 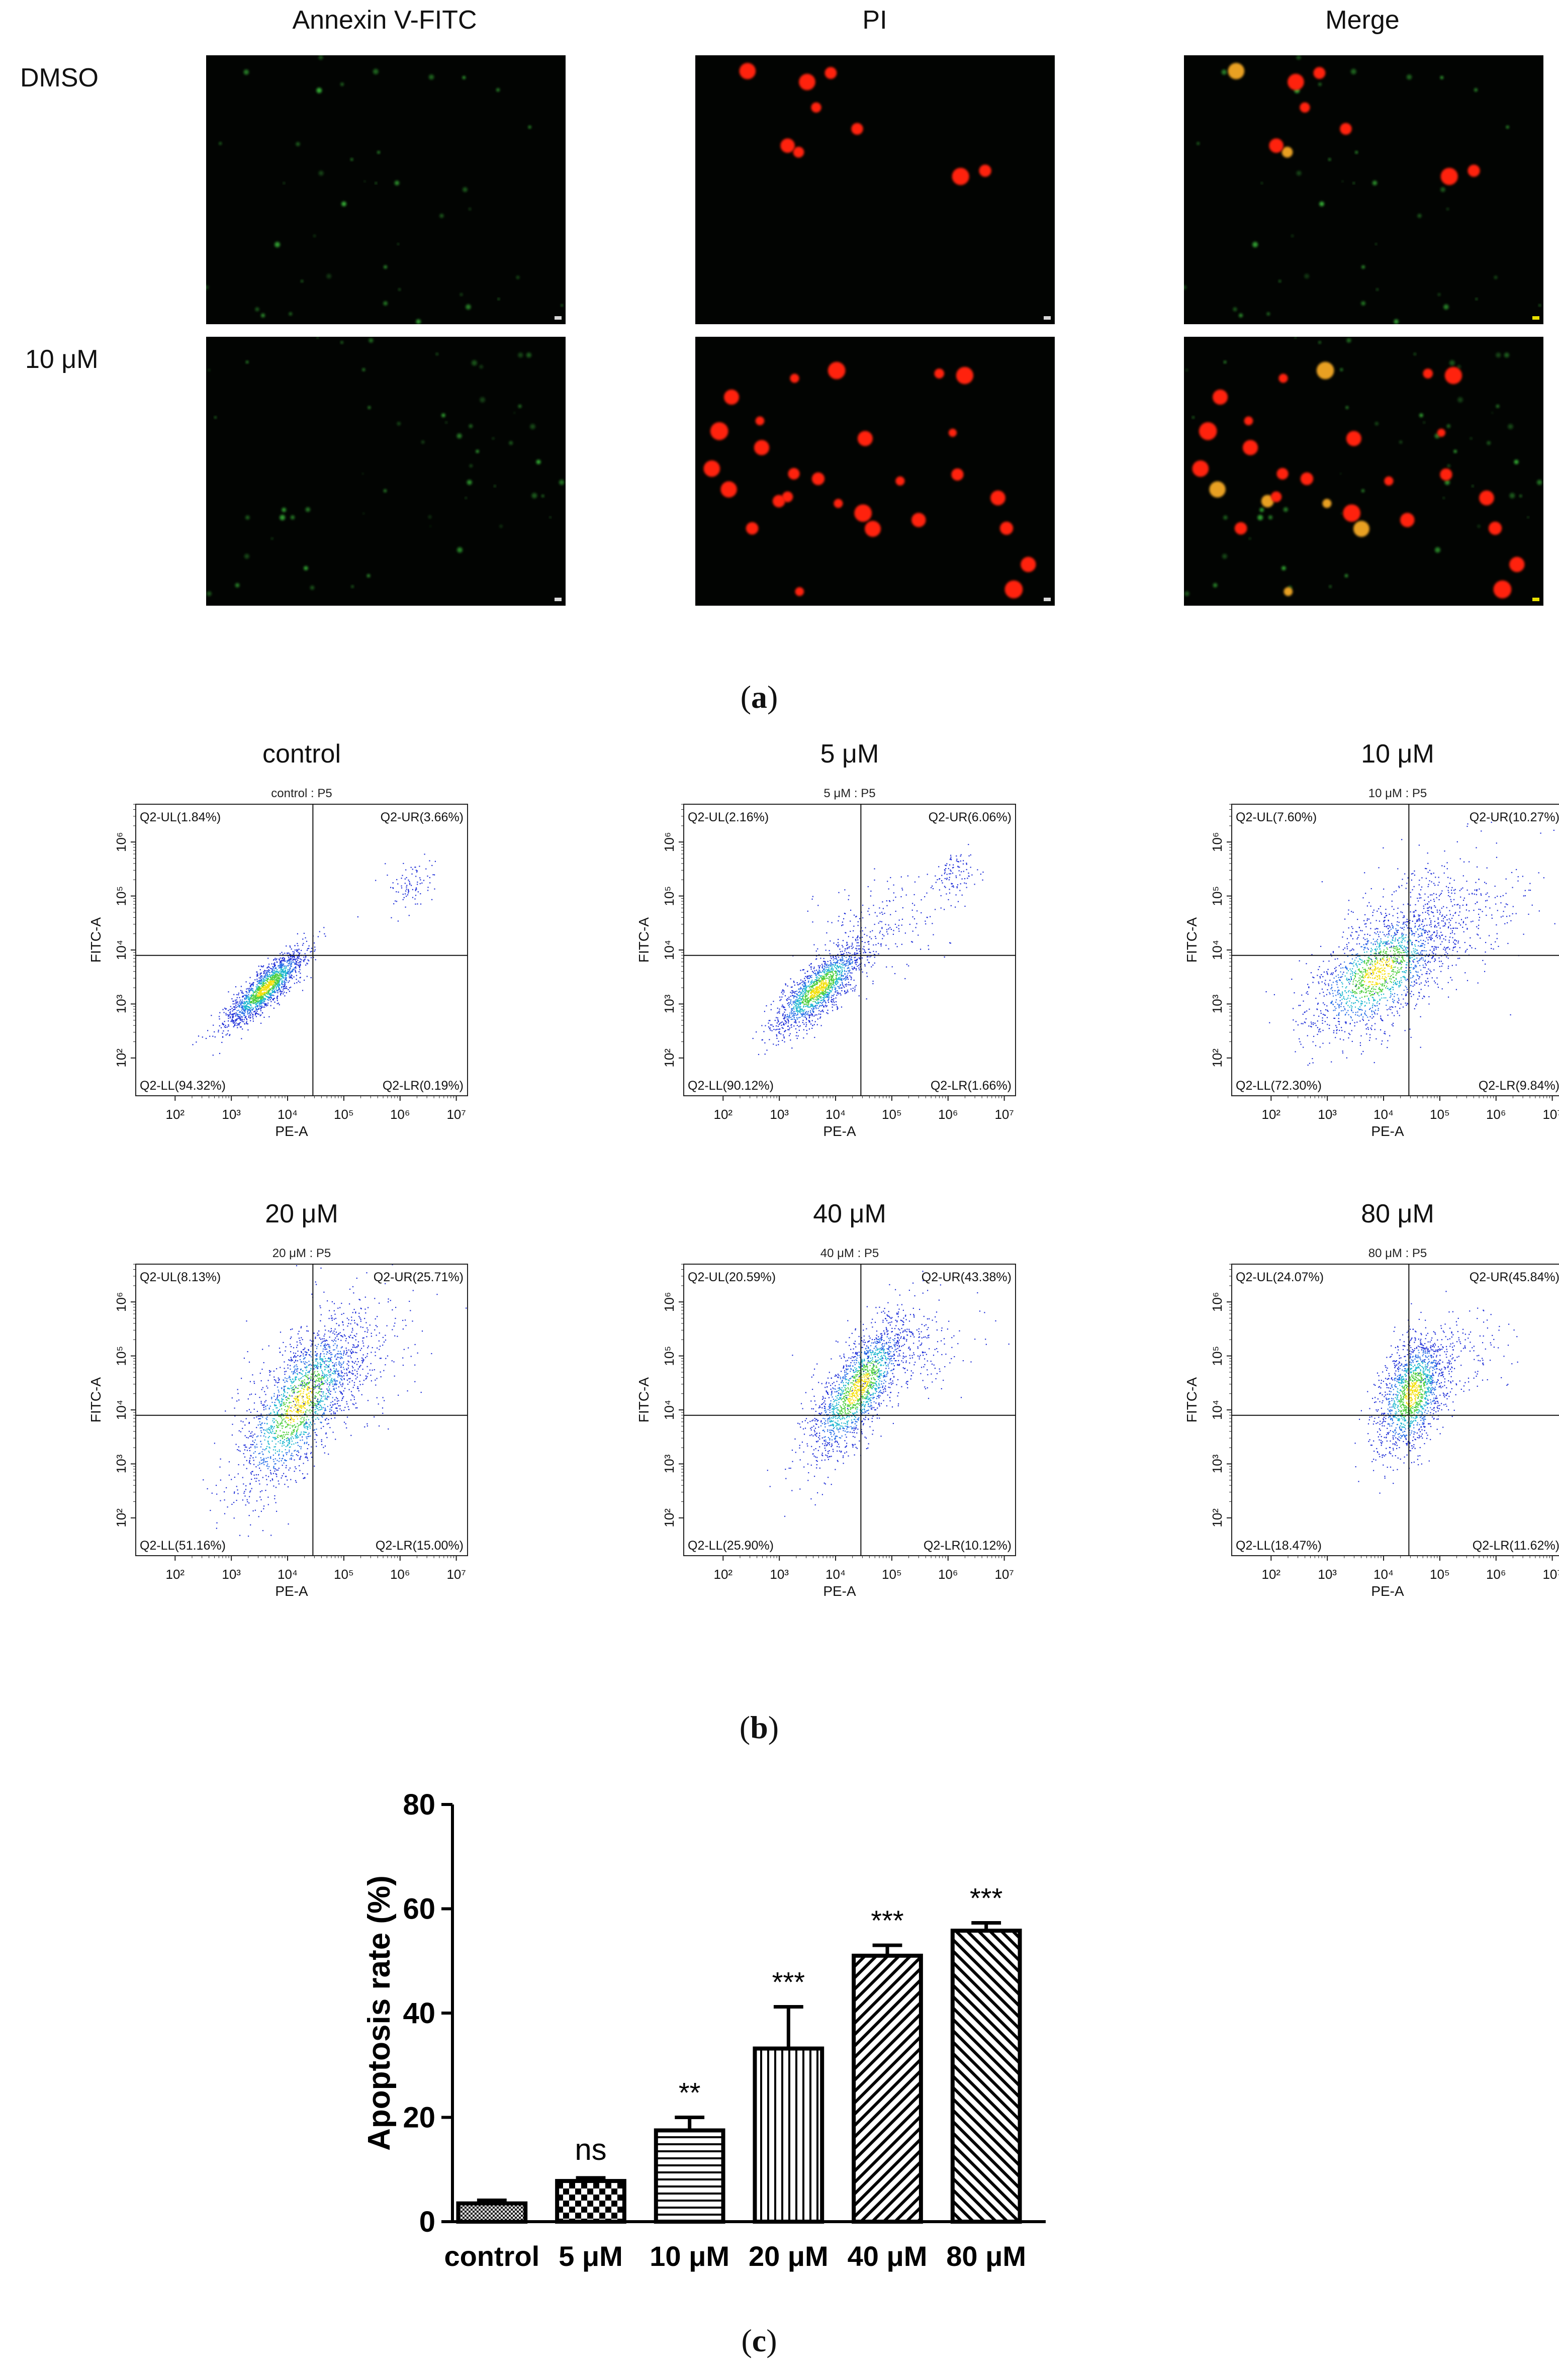 I want to click on y-tick-label: 10³, so click(x=1217, y=1463).